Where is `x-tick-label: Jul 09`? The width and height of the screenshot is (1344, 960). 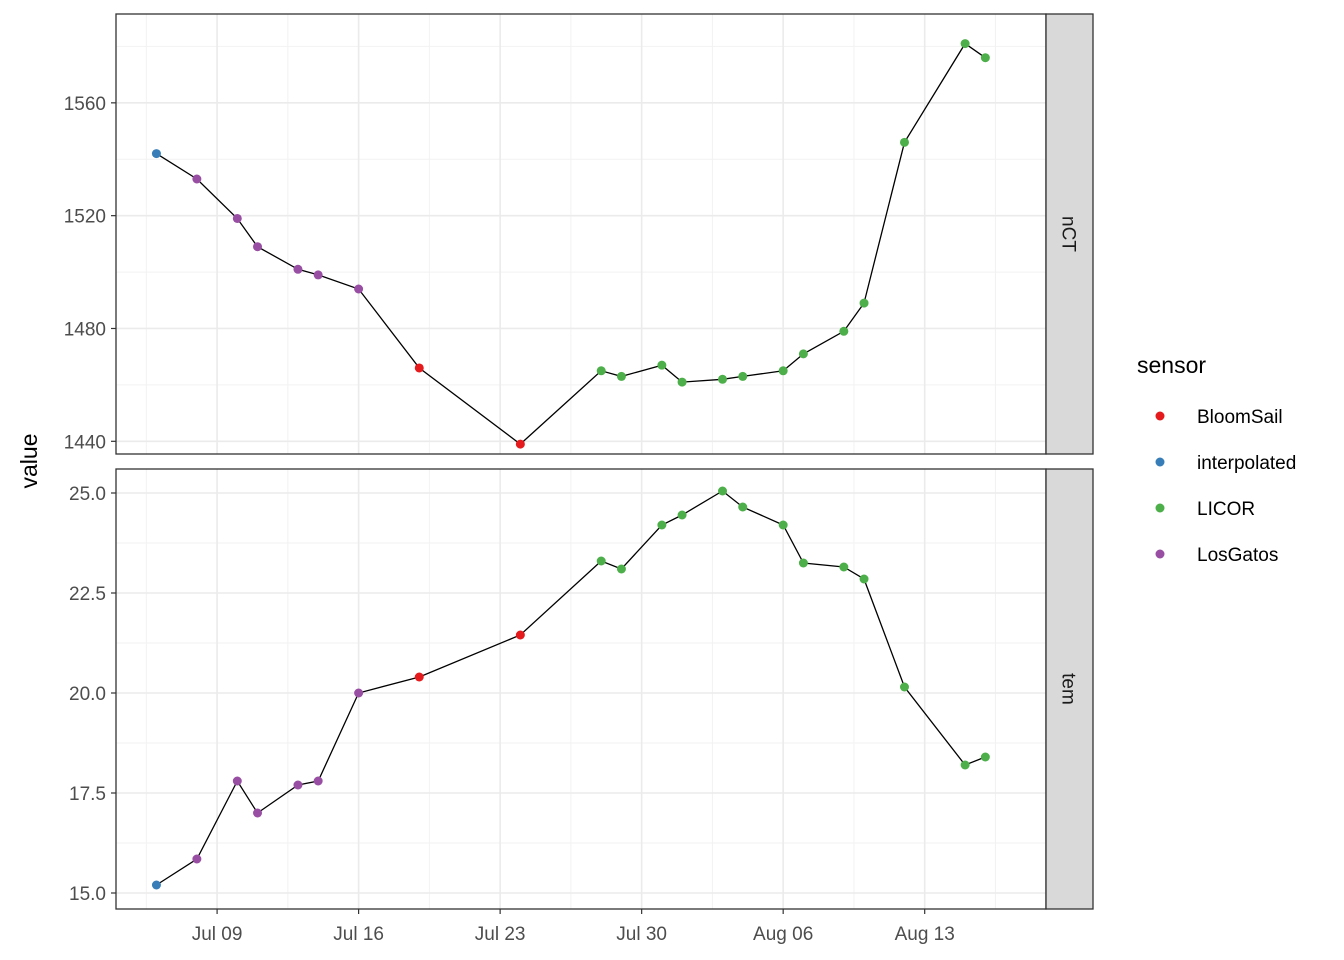 x-tick-label: Jul 09 is located at coordinates (217, 934).